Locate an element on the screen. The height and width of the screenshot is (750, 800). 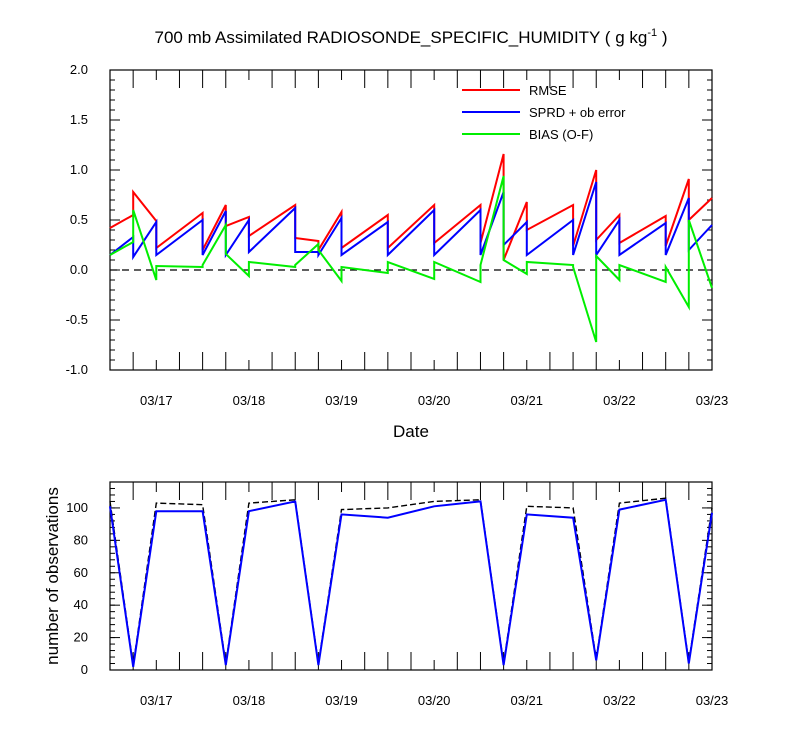
bottom-y-tick-label: 0 is located at coordinates (84, 669).